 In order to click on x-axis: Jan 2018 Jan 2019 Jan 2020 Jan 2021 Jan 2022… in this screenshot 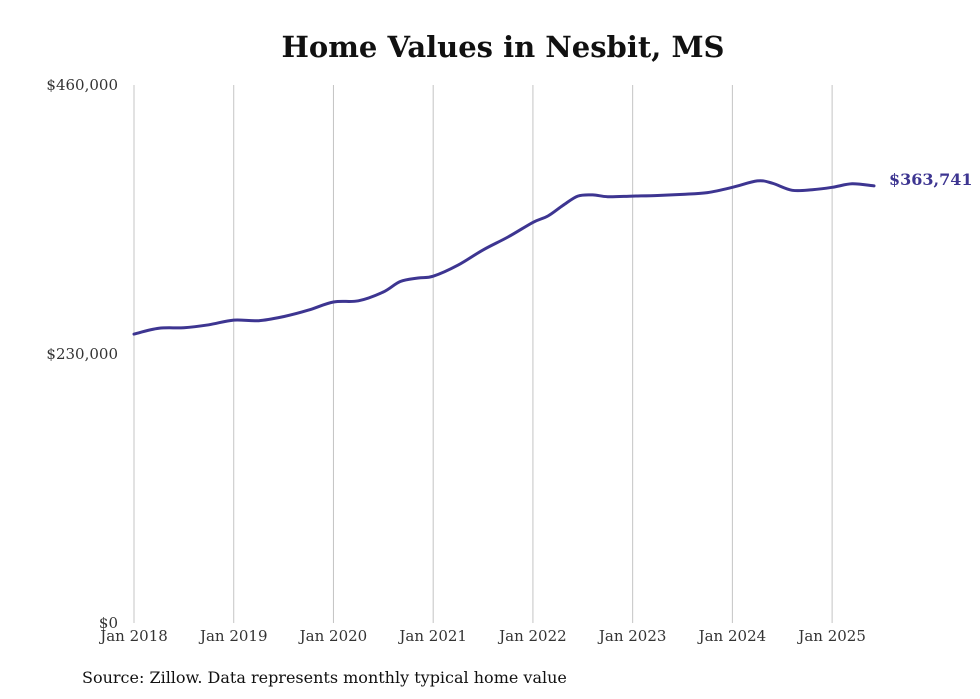, I will do `click(482, 636)`.